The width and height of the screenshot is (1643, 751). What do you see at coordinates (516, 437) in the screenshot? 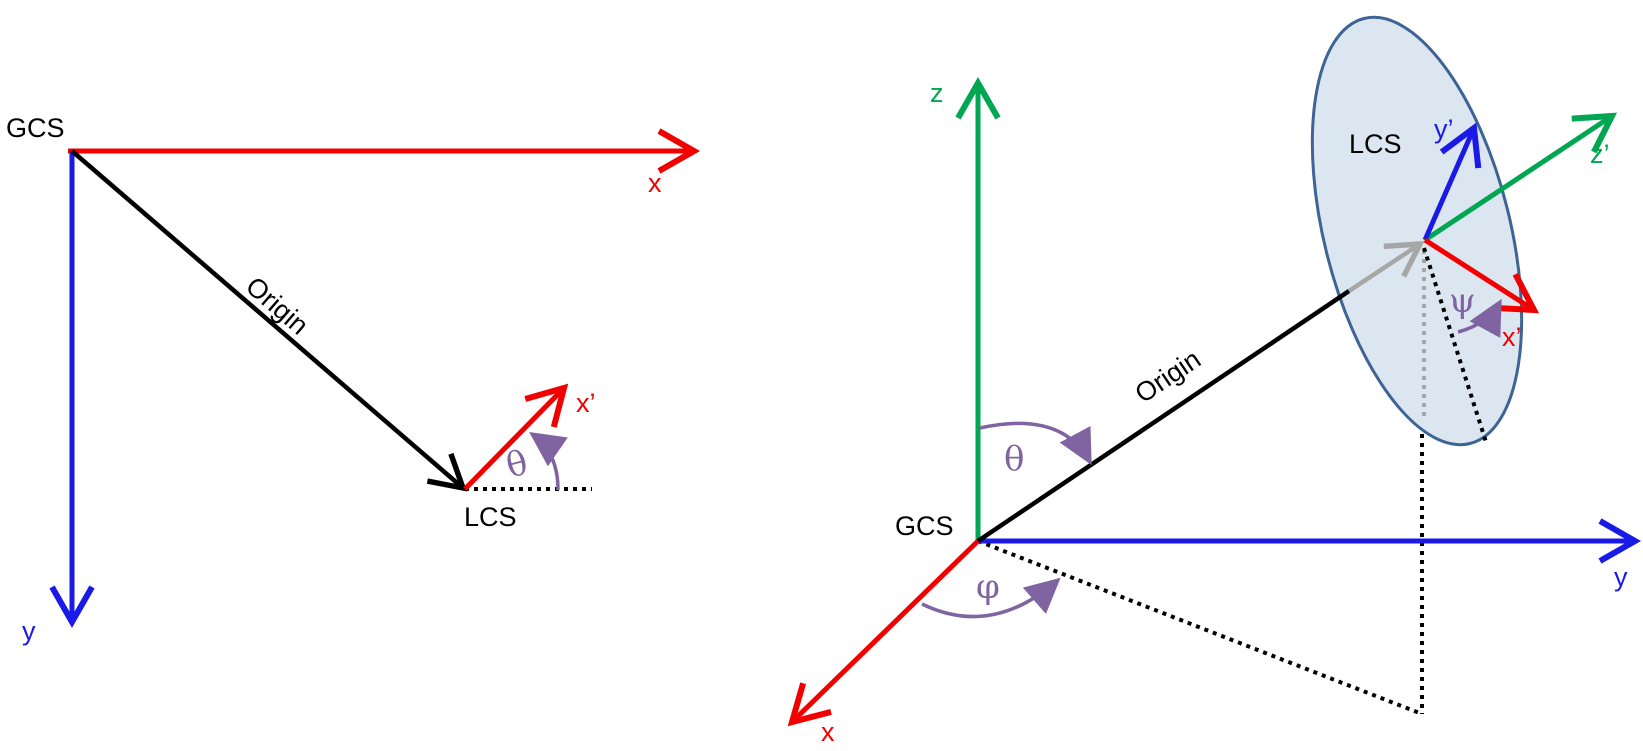
I see `left-xprime-vector` at bounding box center [516, 437].